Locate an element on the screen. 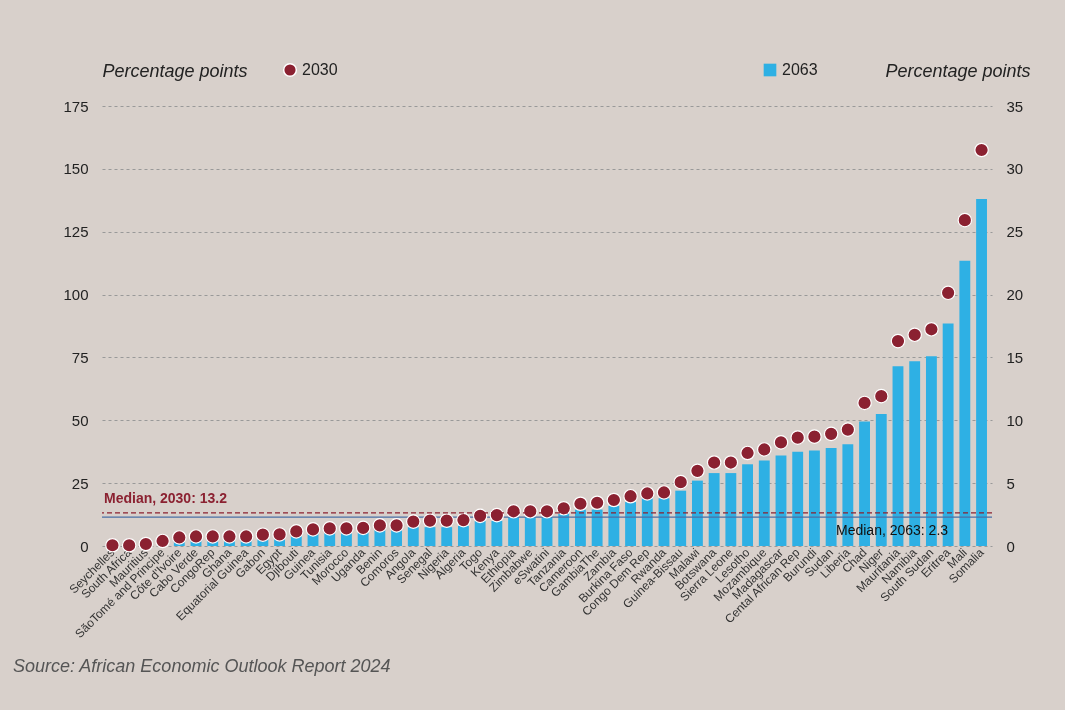 The height and width of the screenshot is (710, 1065). y2-tick-label: 10 is located at coordinates (1015, 420).